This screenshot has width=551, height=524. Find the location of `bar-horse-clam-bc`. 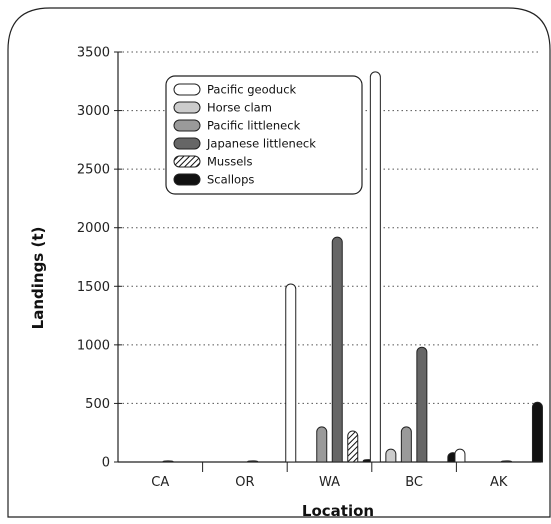

bar-horse-clam-bc is located at coordinates (391, 455).